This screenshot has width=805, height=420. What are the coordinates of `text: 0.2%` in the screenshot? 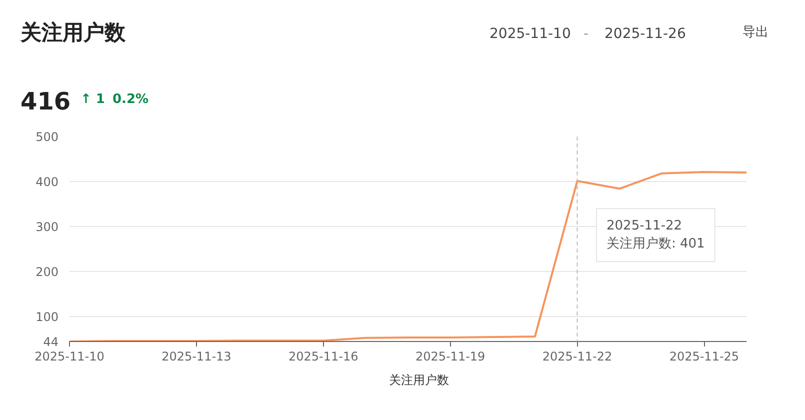 It's located at (130, 99).